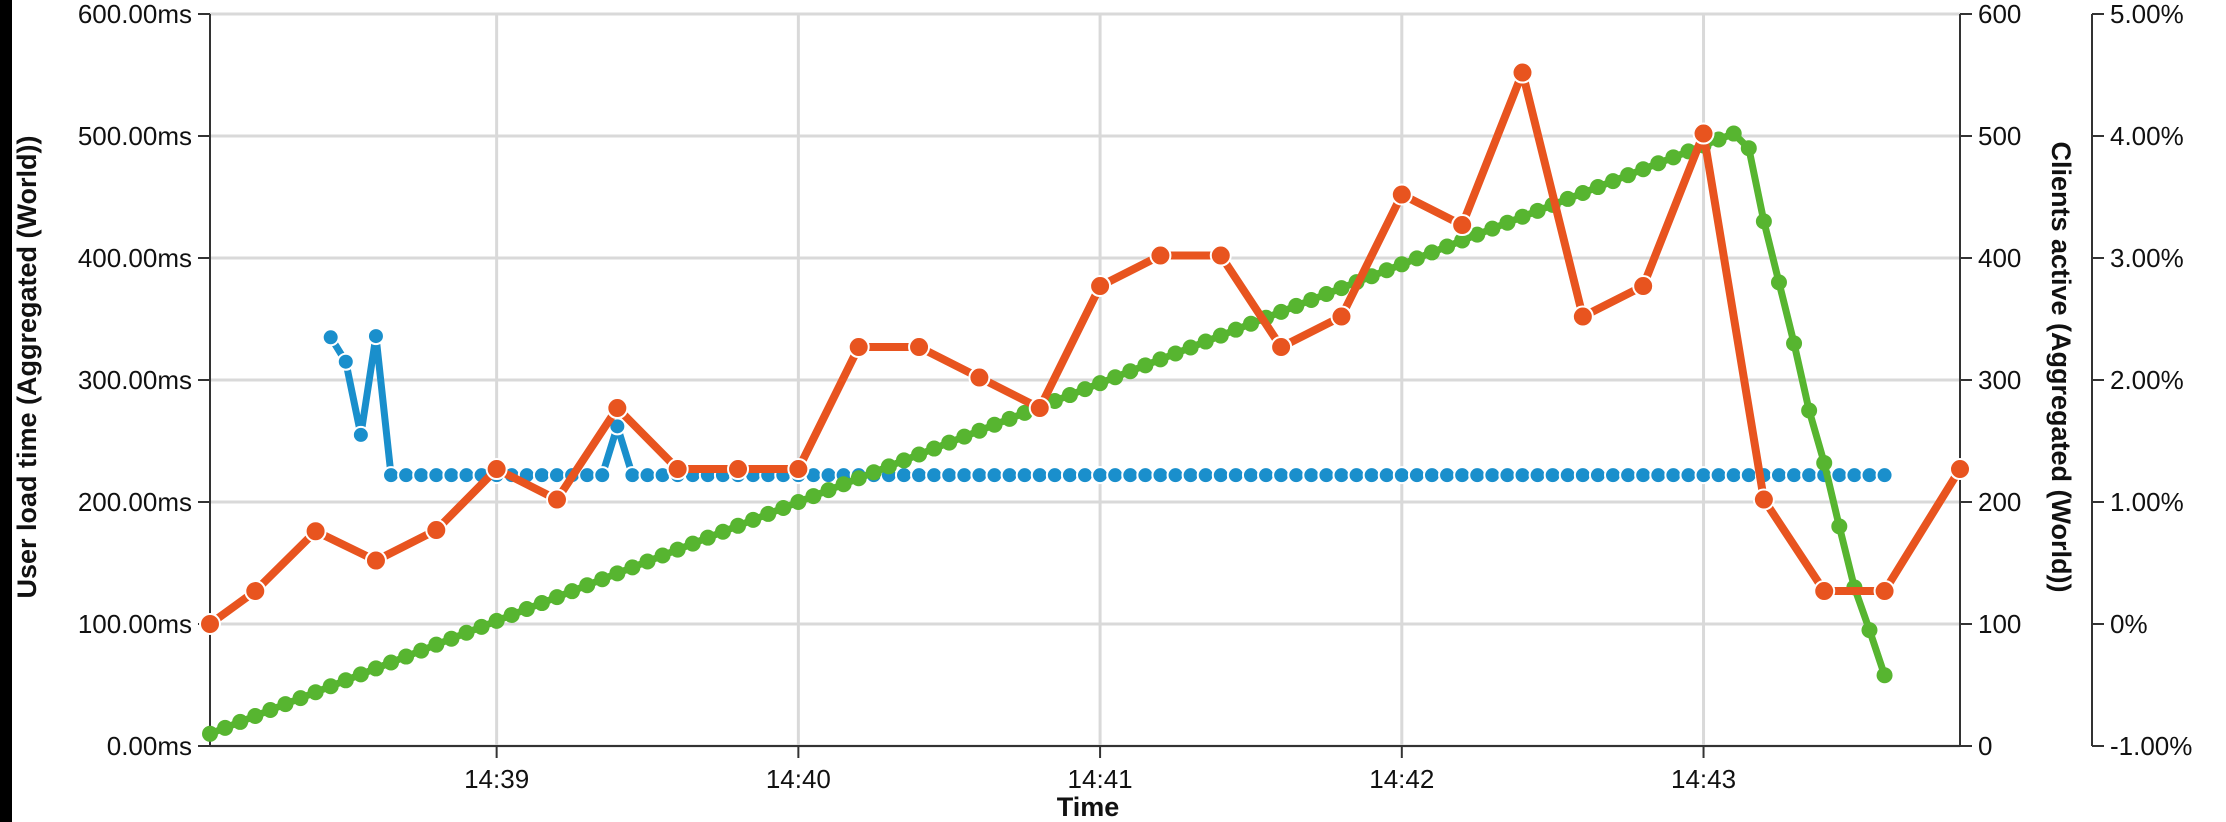 The width and height of the screenshot is (2226, 822). I want to click on y-right-tick-label: 400, so click(1999, 258).